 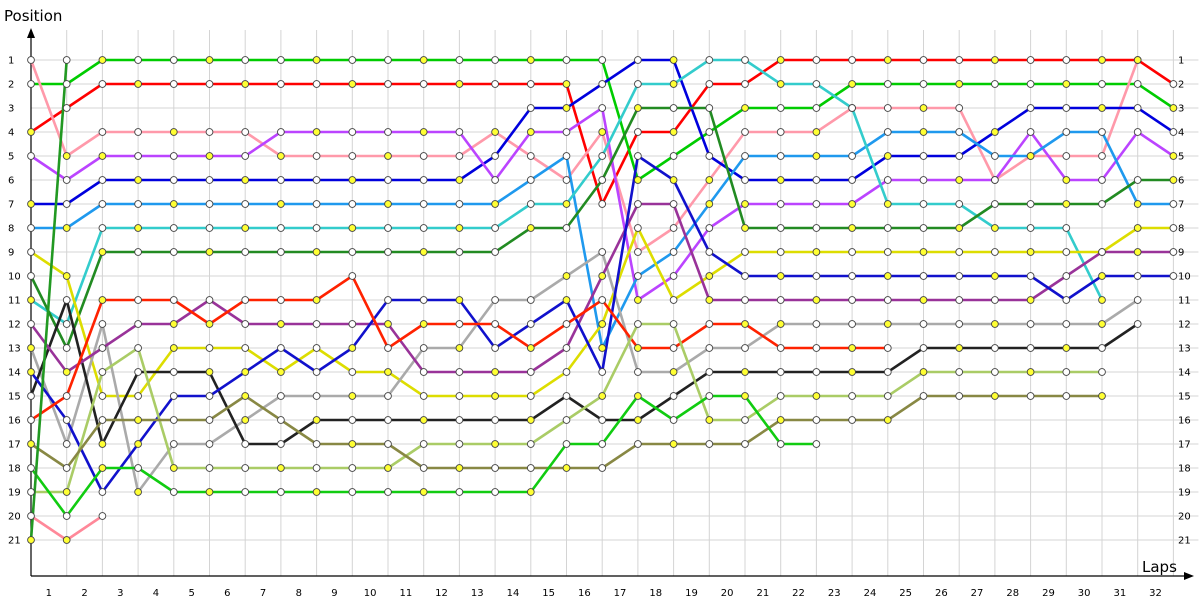 What do you see at coordinates (14, 445) in the screenshot?
I see `y-tick-label: 17` at bounding box center [14, 445].